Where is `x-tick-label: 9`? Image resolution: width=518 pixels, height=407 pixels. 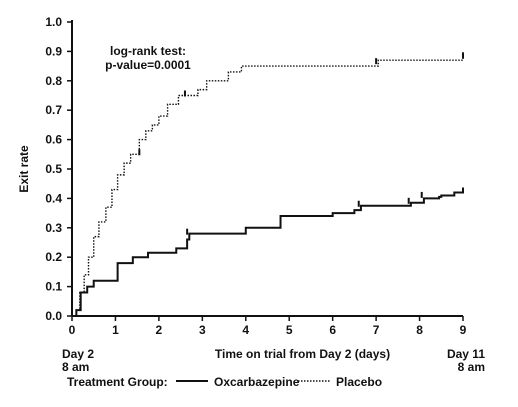
x-tick-label: 9 is located at coordinates (463, 330).